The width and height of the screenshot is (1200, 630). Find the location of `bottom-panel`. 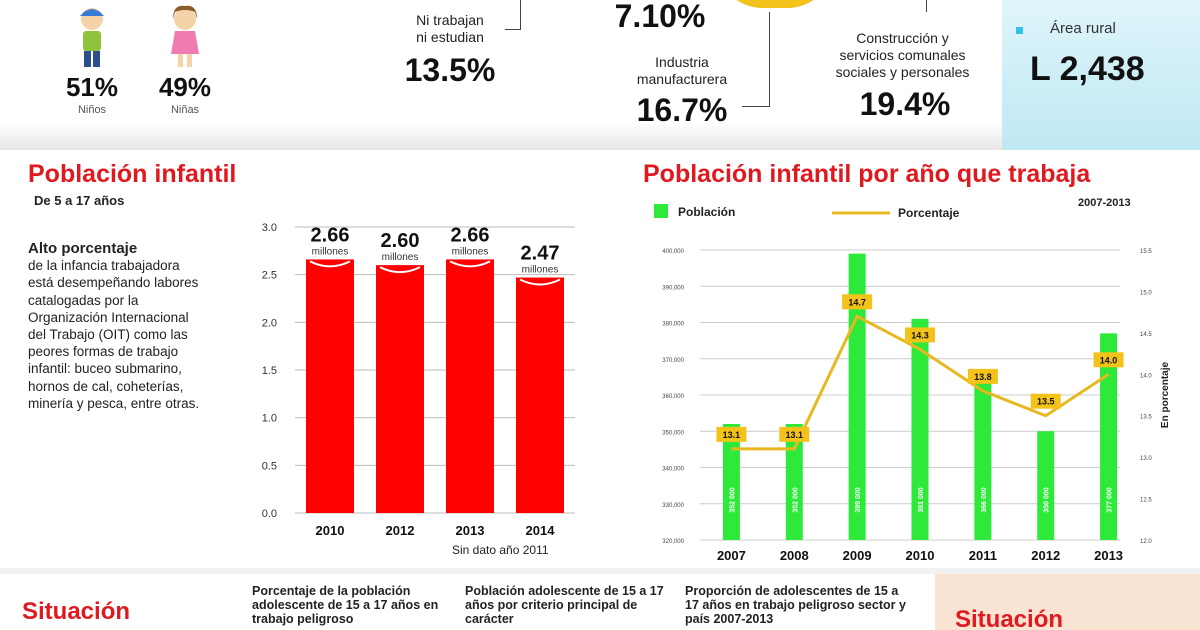

bottom-panel is located at coordinates (467, 602).